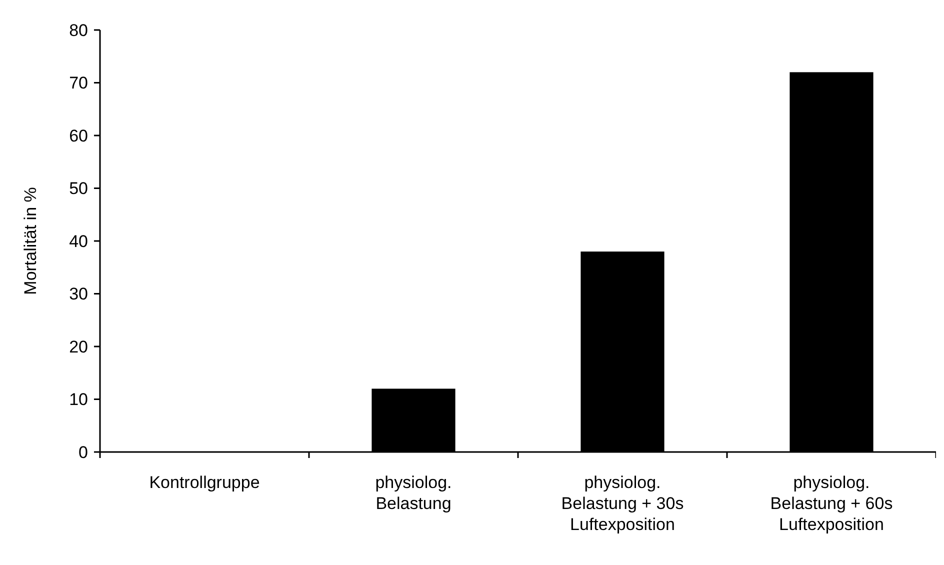  I want to click on x-tick-label: physiolog. Belastung + 30s Luftexposition, so click(622, 503).